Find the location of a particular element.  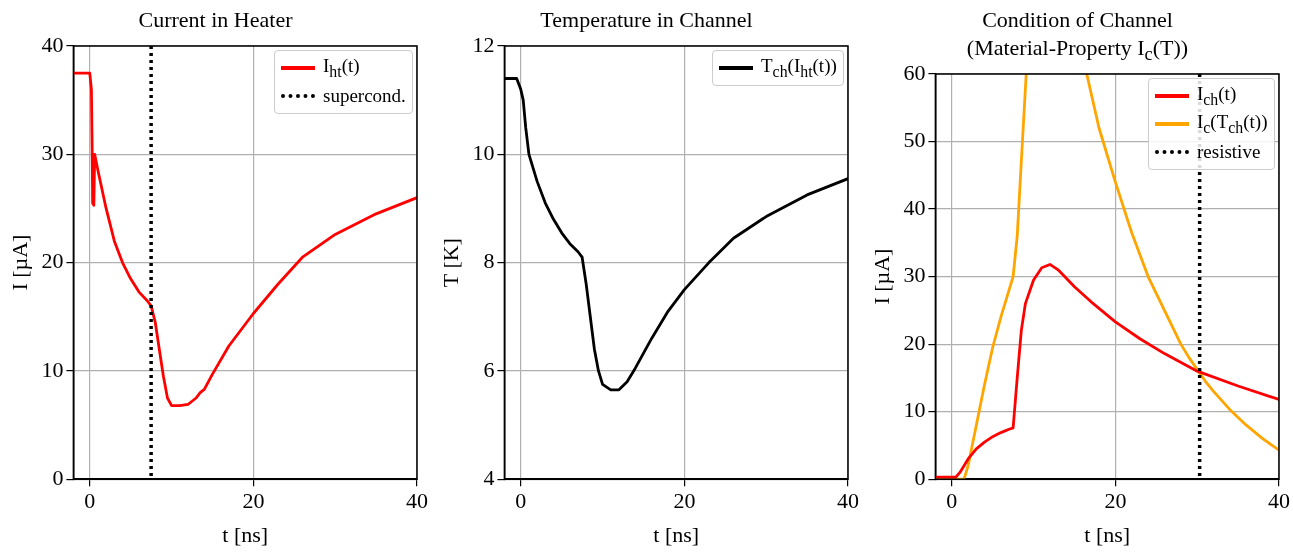

legend-label: I$_{c}$(T$_{ch}$(t)) is located at coordinates (1232, 124).